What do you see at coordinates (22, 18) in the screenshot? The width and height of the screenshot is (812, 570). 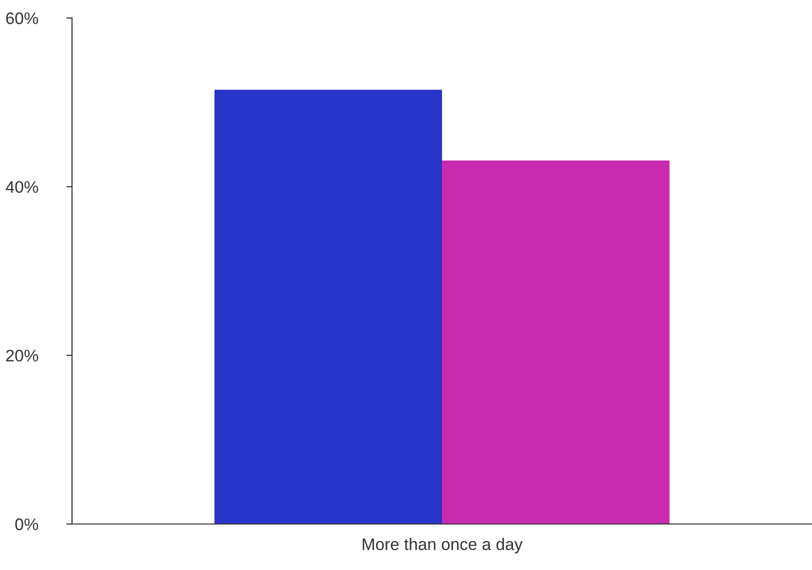 I see `y-tick-label: 60%` at bounding box center [22, 18].